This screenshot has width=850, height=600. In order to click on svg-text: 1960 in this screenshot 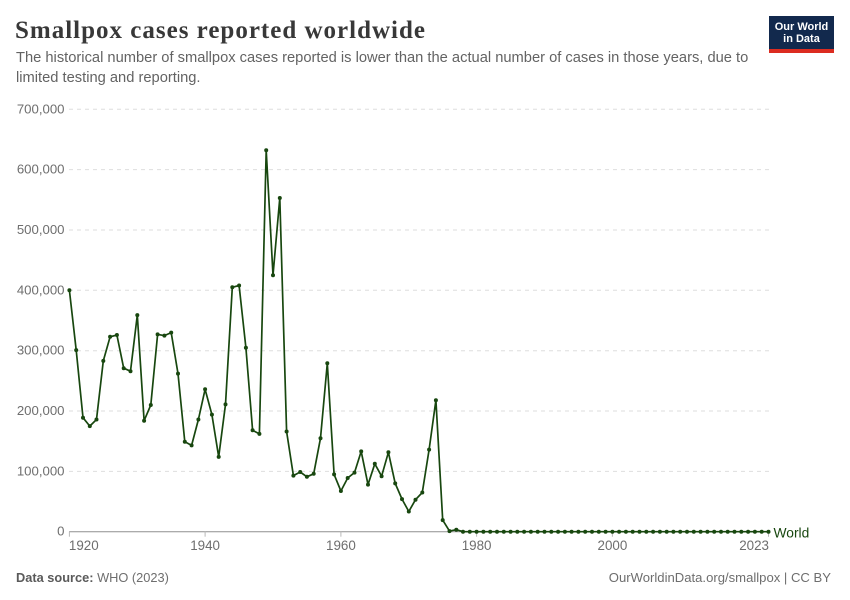, I will do `click(341, 545)`.